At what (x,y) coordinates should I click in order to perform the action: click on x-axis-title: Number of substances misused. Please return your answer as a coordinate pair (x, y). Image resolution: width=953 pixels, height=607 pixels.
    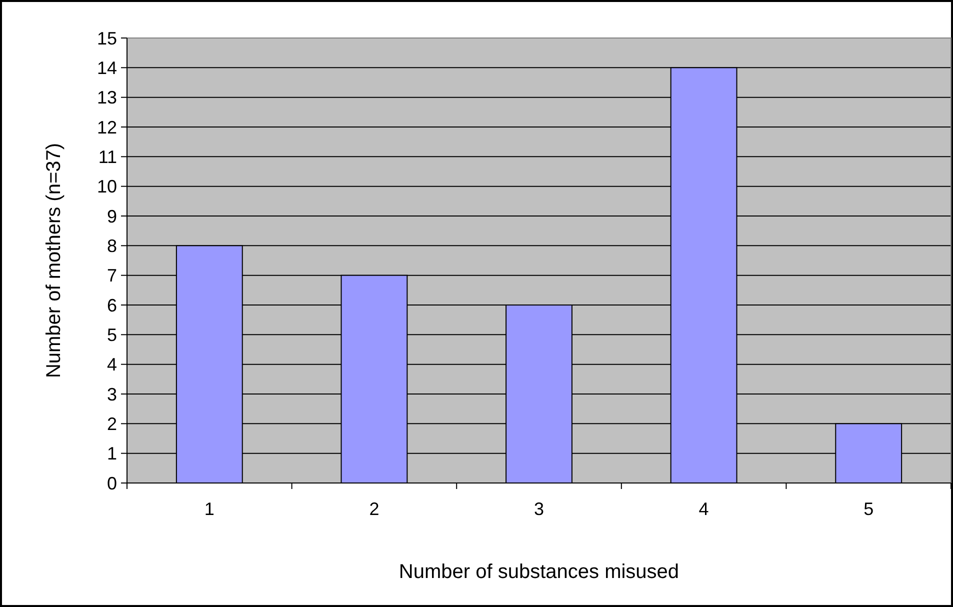
    Looking at the image, I should click on (539, 572).